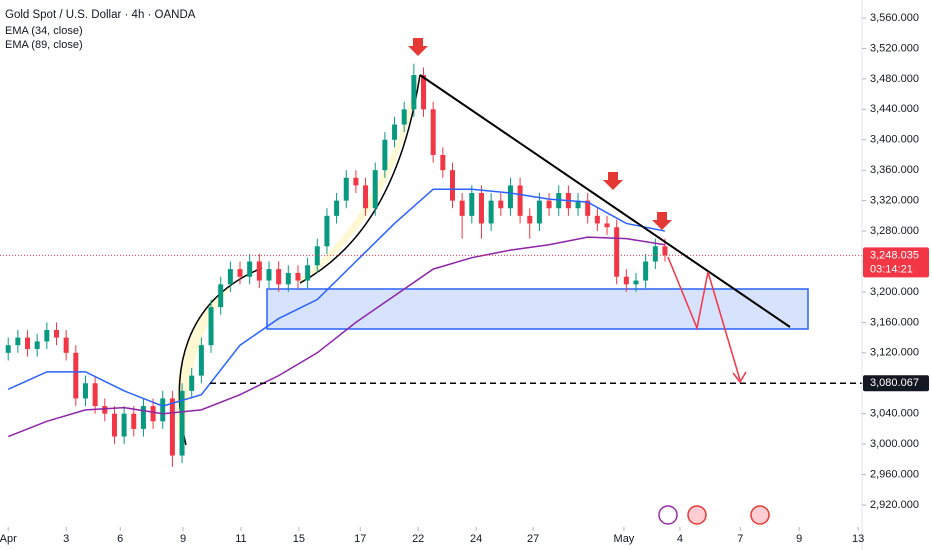  Describe the element at coordinates (894, 353) in the screenshot. I see `y-tick-label: 3,120.000` at that location.